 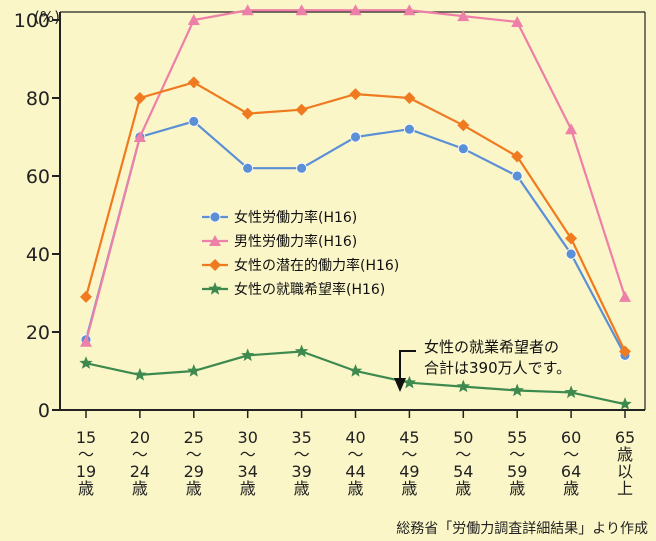 I want to click on x-tick-label: 54, so click(x=463, y=471).